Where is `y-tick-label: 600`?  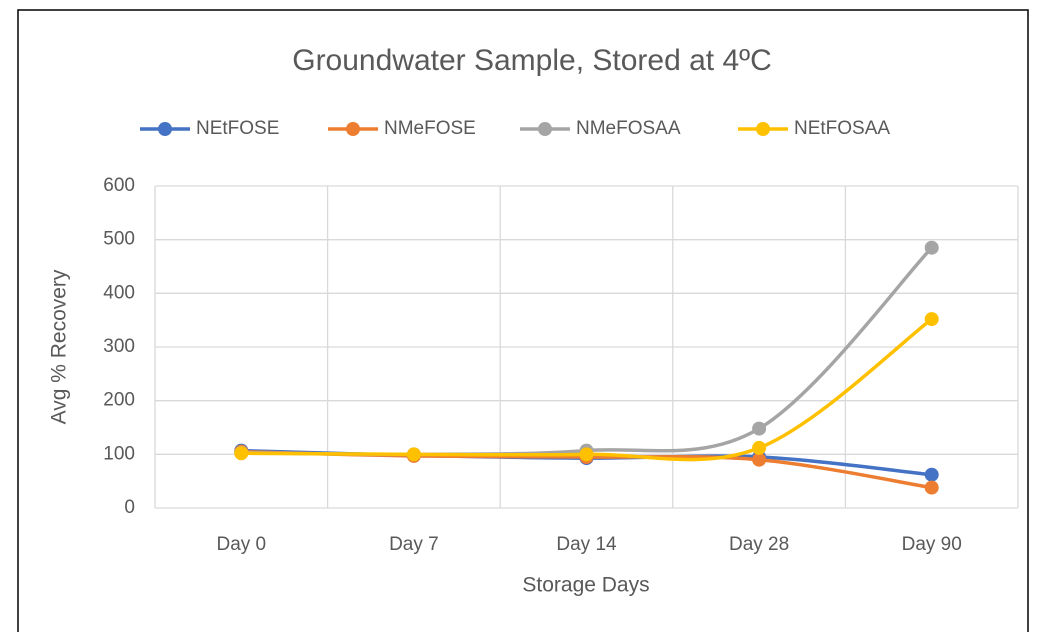 y-tick-label: 600 is located at coordinates (119, 185).